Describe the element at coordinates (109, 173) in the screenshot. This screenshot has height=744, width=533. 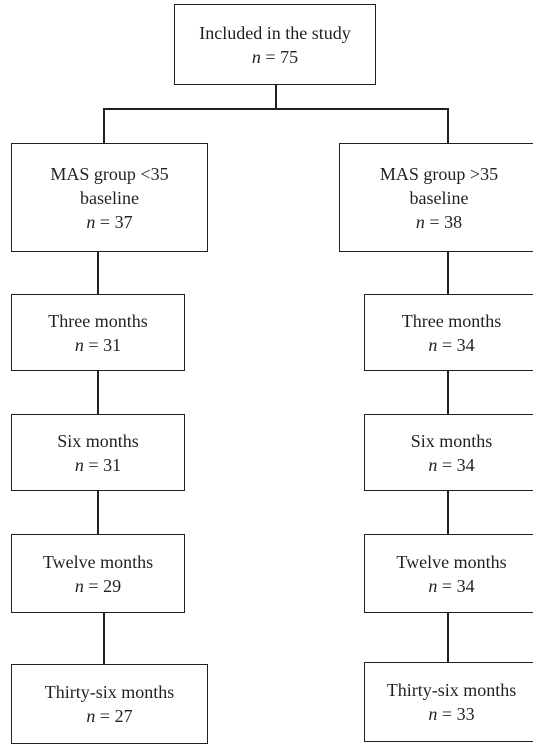
I see `box-left-baseline-label-1: MAS group <35` at that location.